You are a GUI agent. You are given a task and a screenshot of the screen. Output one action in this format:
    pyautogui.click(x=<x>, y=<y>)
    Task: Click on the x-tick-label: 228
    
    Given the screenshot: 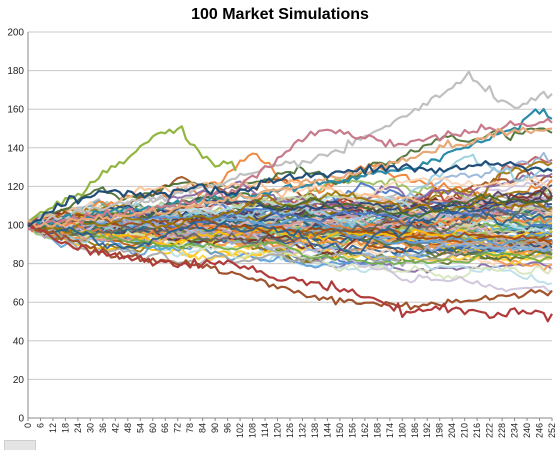 What is the action you would take?
    pyautogui.click(x=502, y=430)
    